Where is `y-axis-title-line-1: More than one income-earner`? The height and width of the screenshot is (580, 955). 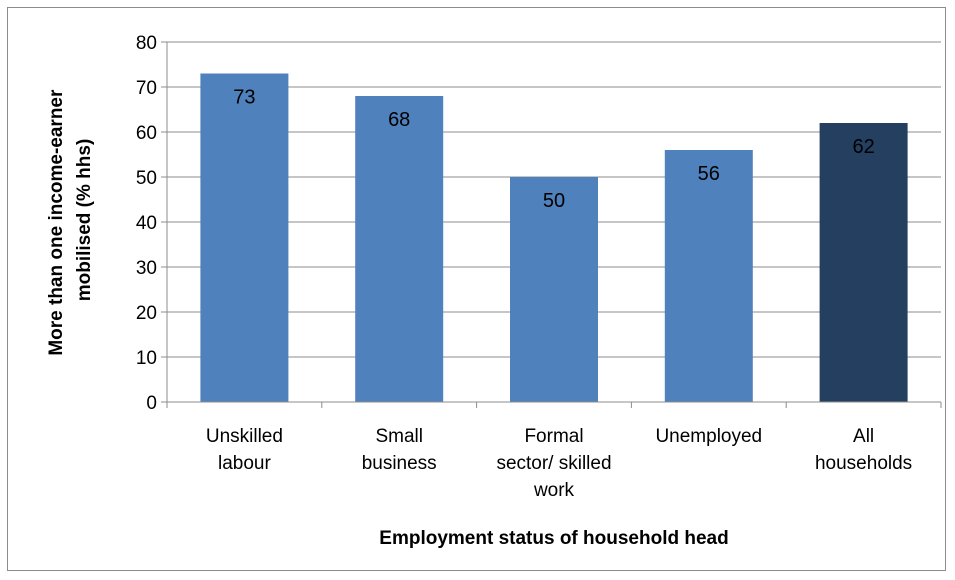
y-axis-title-line-1: More than one income-earner is located at coordinates (56, 222).